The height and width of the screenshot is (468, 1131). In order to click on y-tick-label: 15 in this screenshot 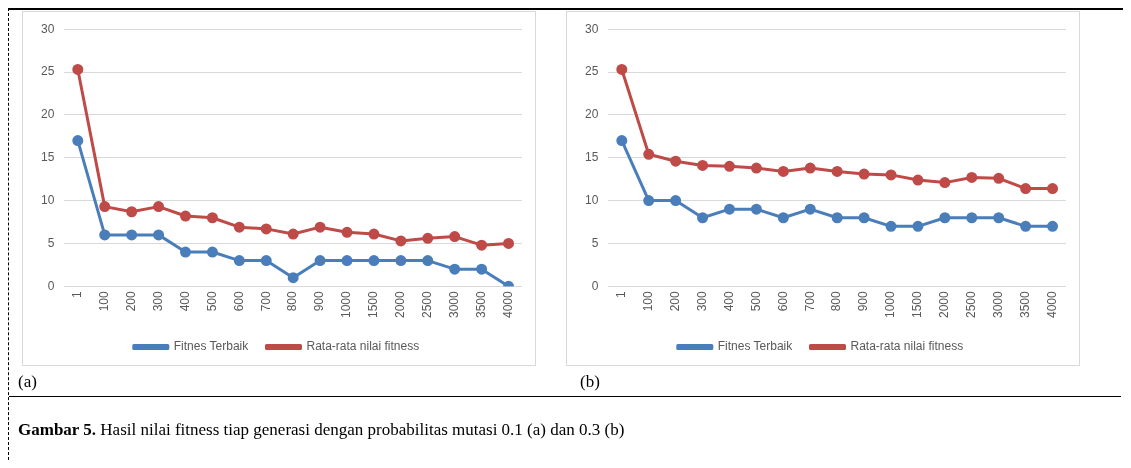, I will do `click(47, 157)`.